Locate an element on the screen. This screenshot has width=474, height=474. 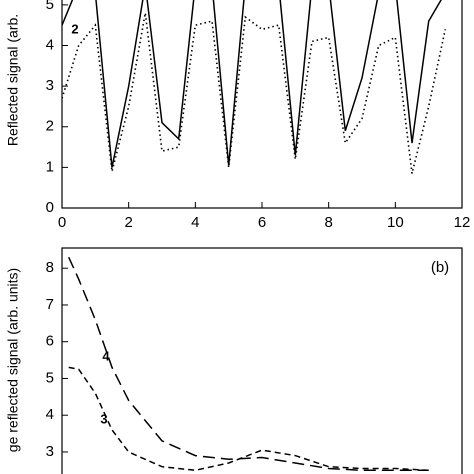
y-tick-label: 0 is located at coordinates (50, 207).